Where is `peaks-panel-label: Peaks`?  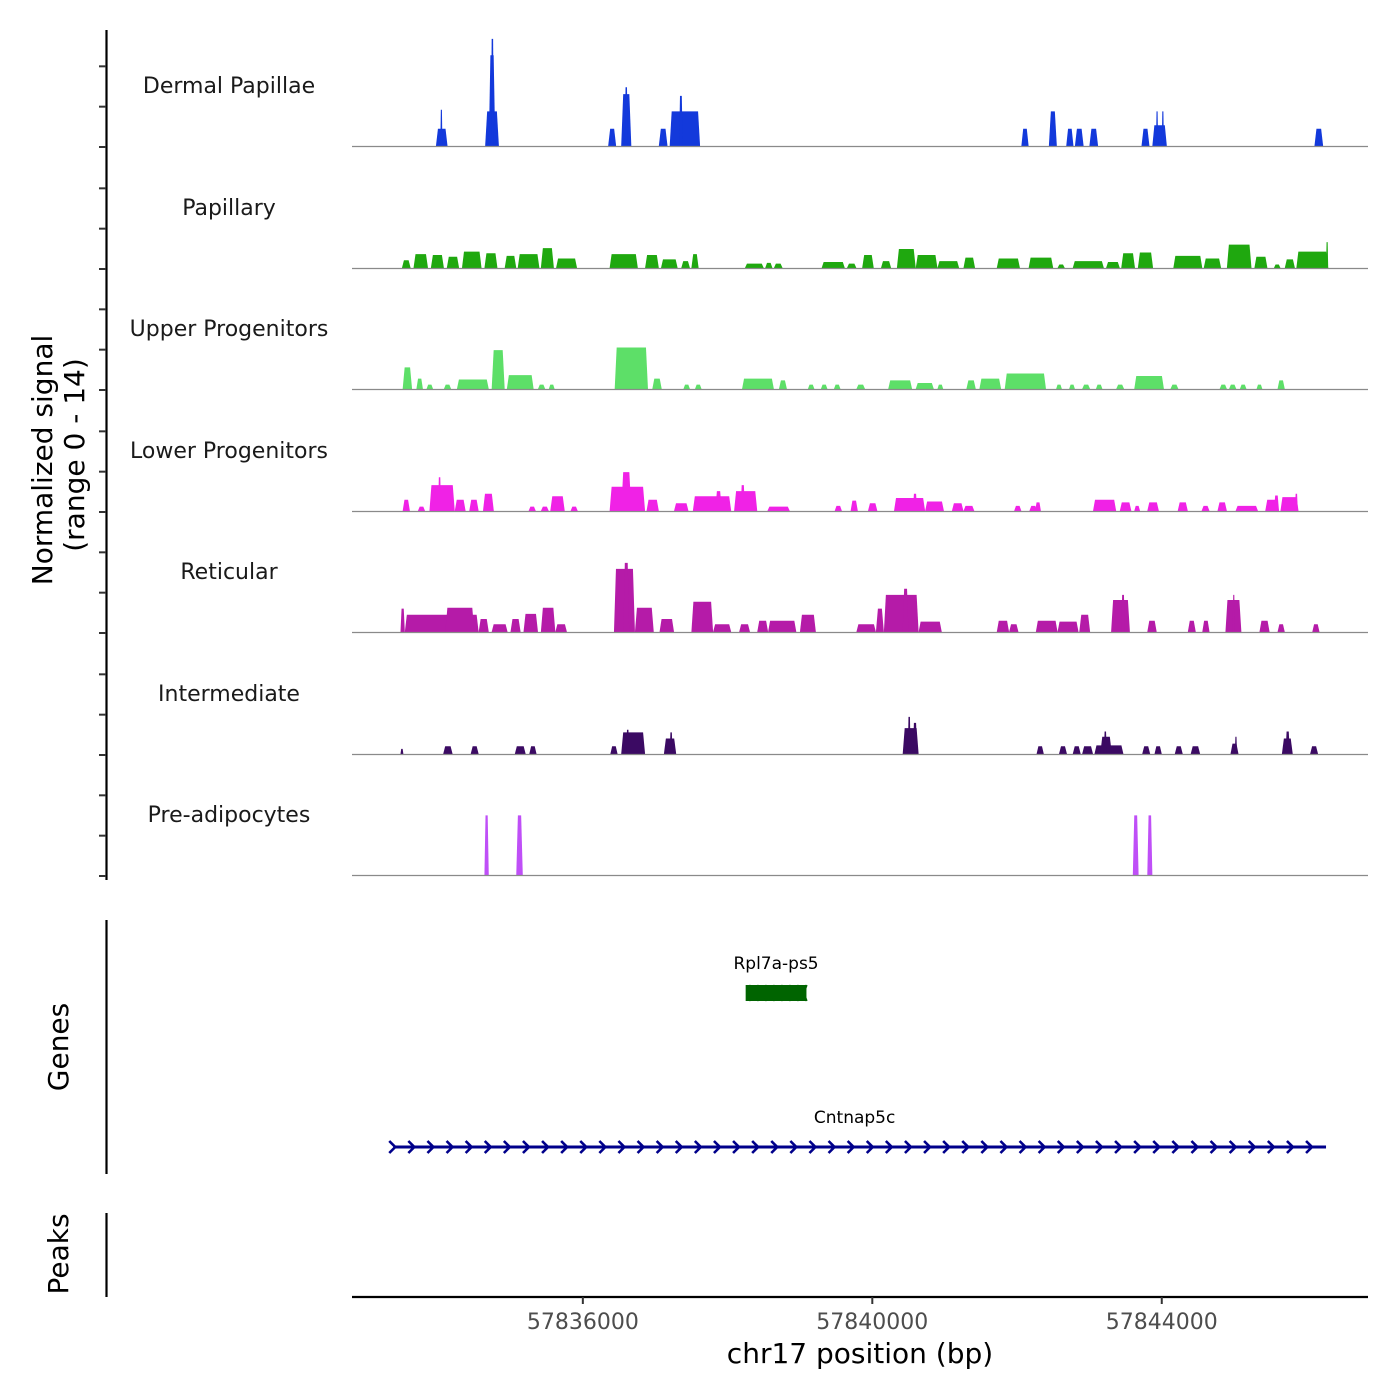
peaks-panel-label: Peaks is located at coordinates (58, 1253).